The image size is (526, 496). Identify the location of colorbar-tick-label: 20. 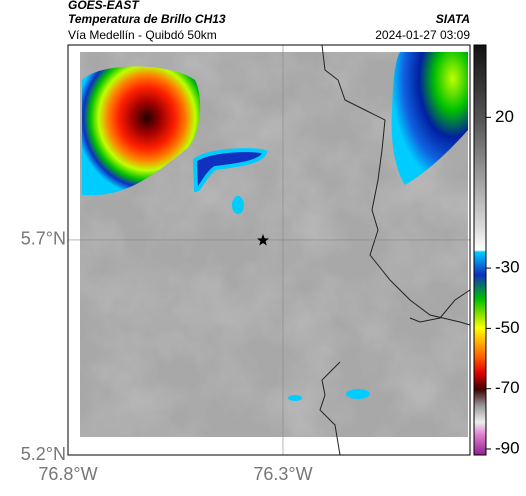
(504, 116).